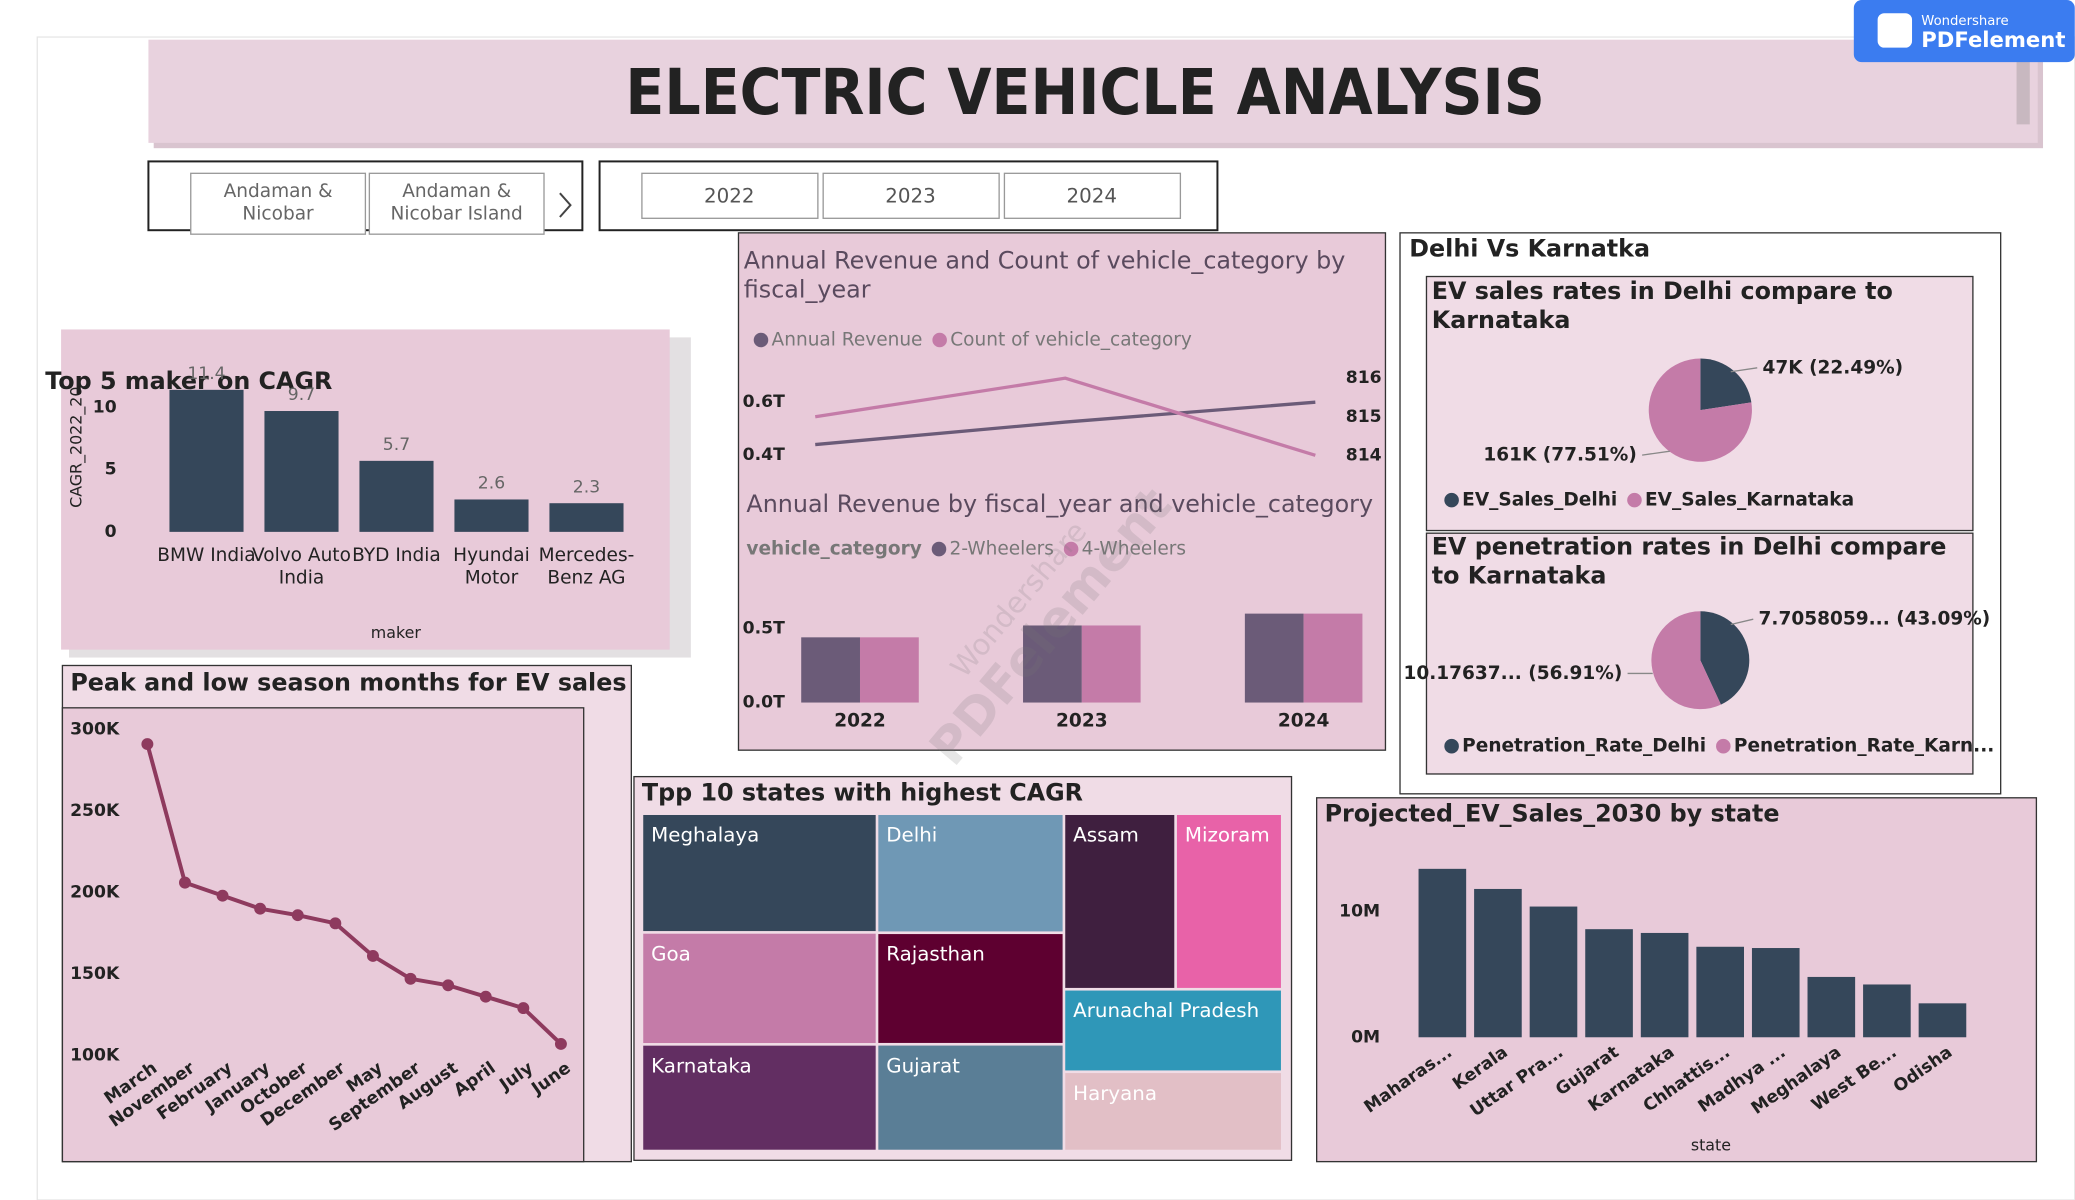  I want to click on text-box: Andaman & Nicobar Island, so click(456, 203).